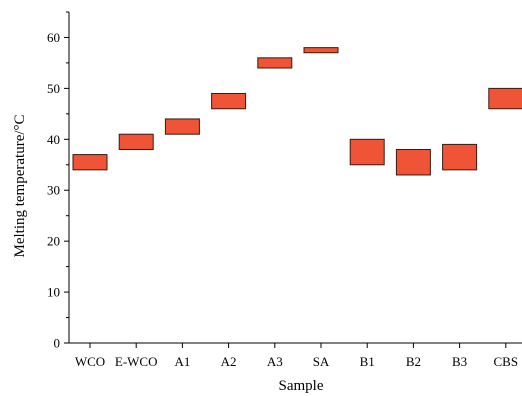  I want to click on x-tick-label: A1, so click(182, 361).